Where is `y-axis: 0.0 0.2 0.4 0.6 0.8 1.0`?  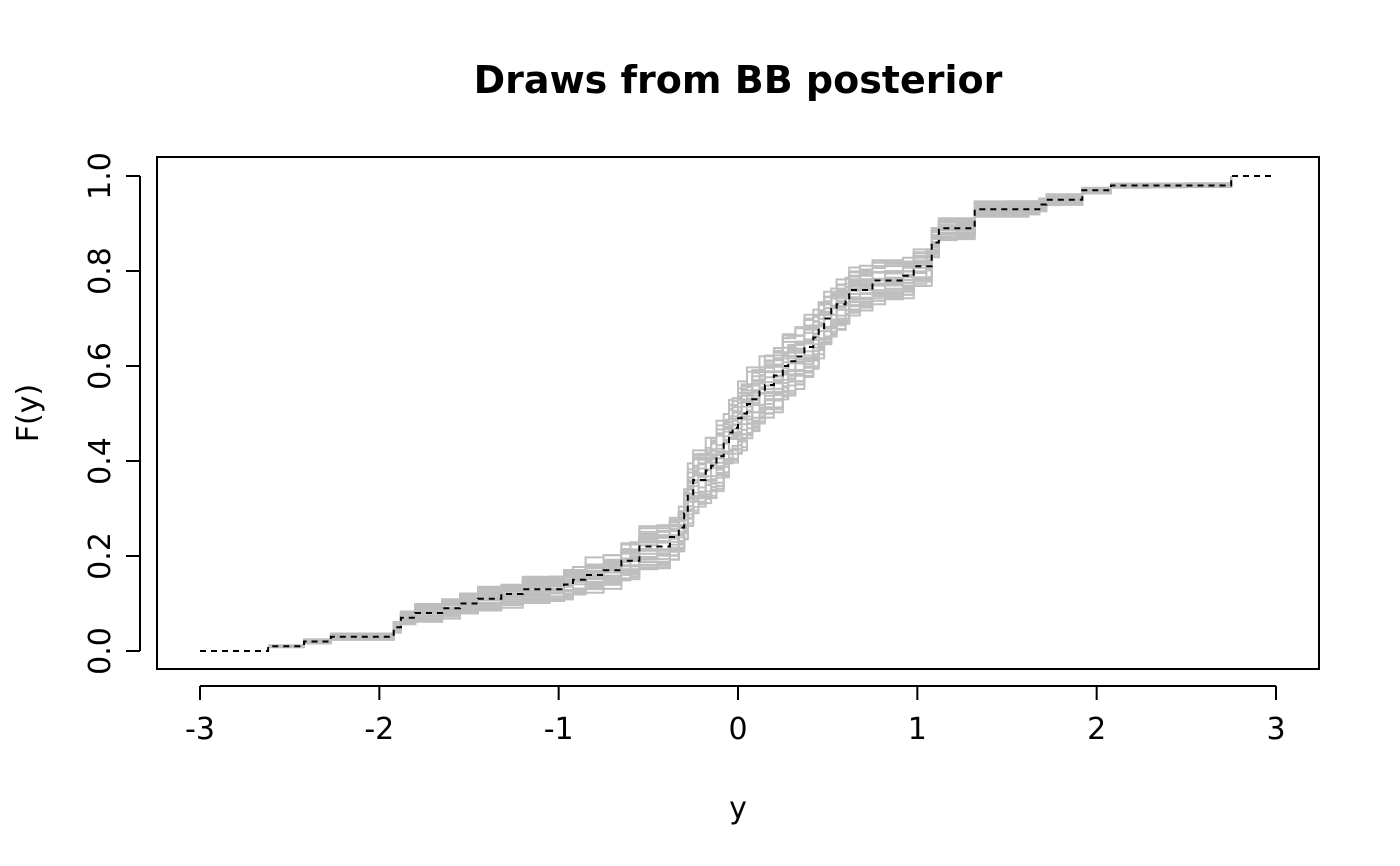
y-axis: 0.0 0.2 0.4 0.6 0.8 1.0 is located at coordinates (112, 413).